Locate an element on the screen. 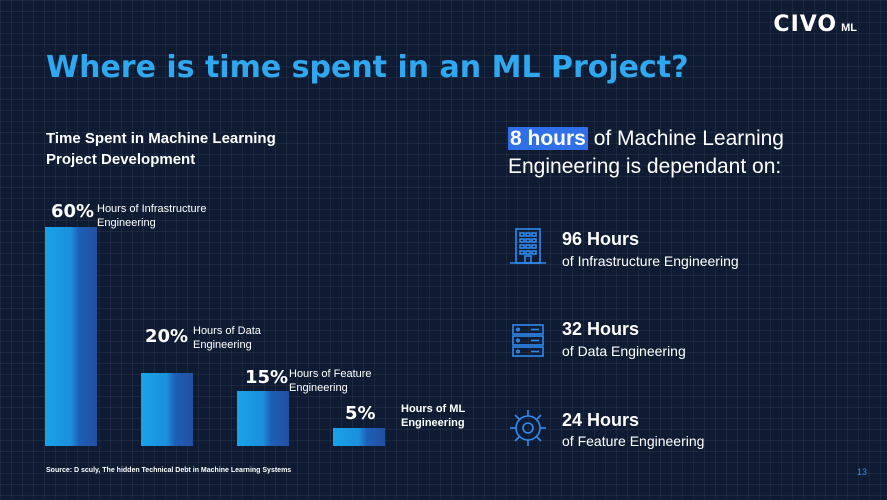 This screenshot has width=887, height=500. stat-desc-infrastructure: of Infrastructure Engineering is located at coordinates (650, 261).